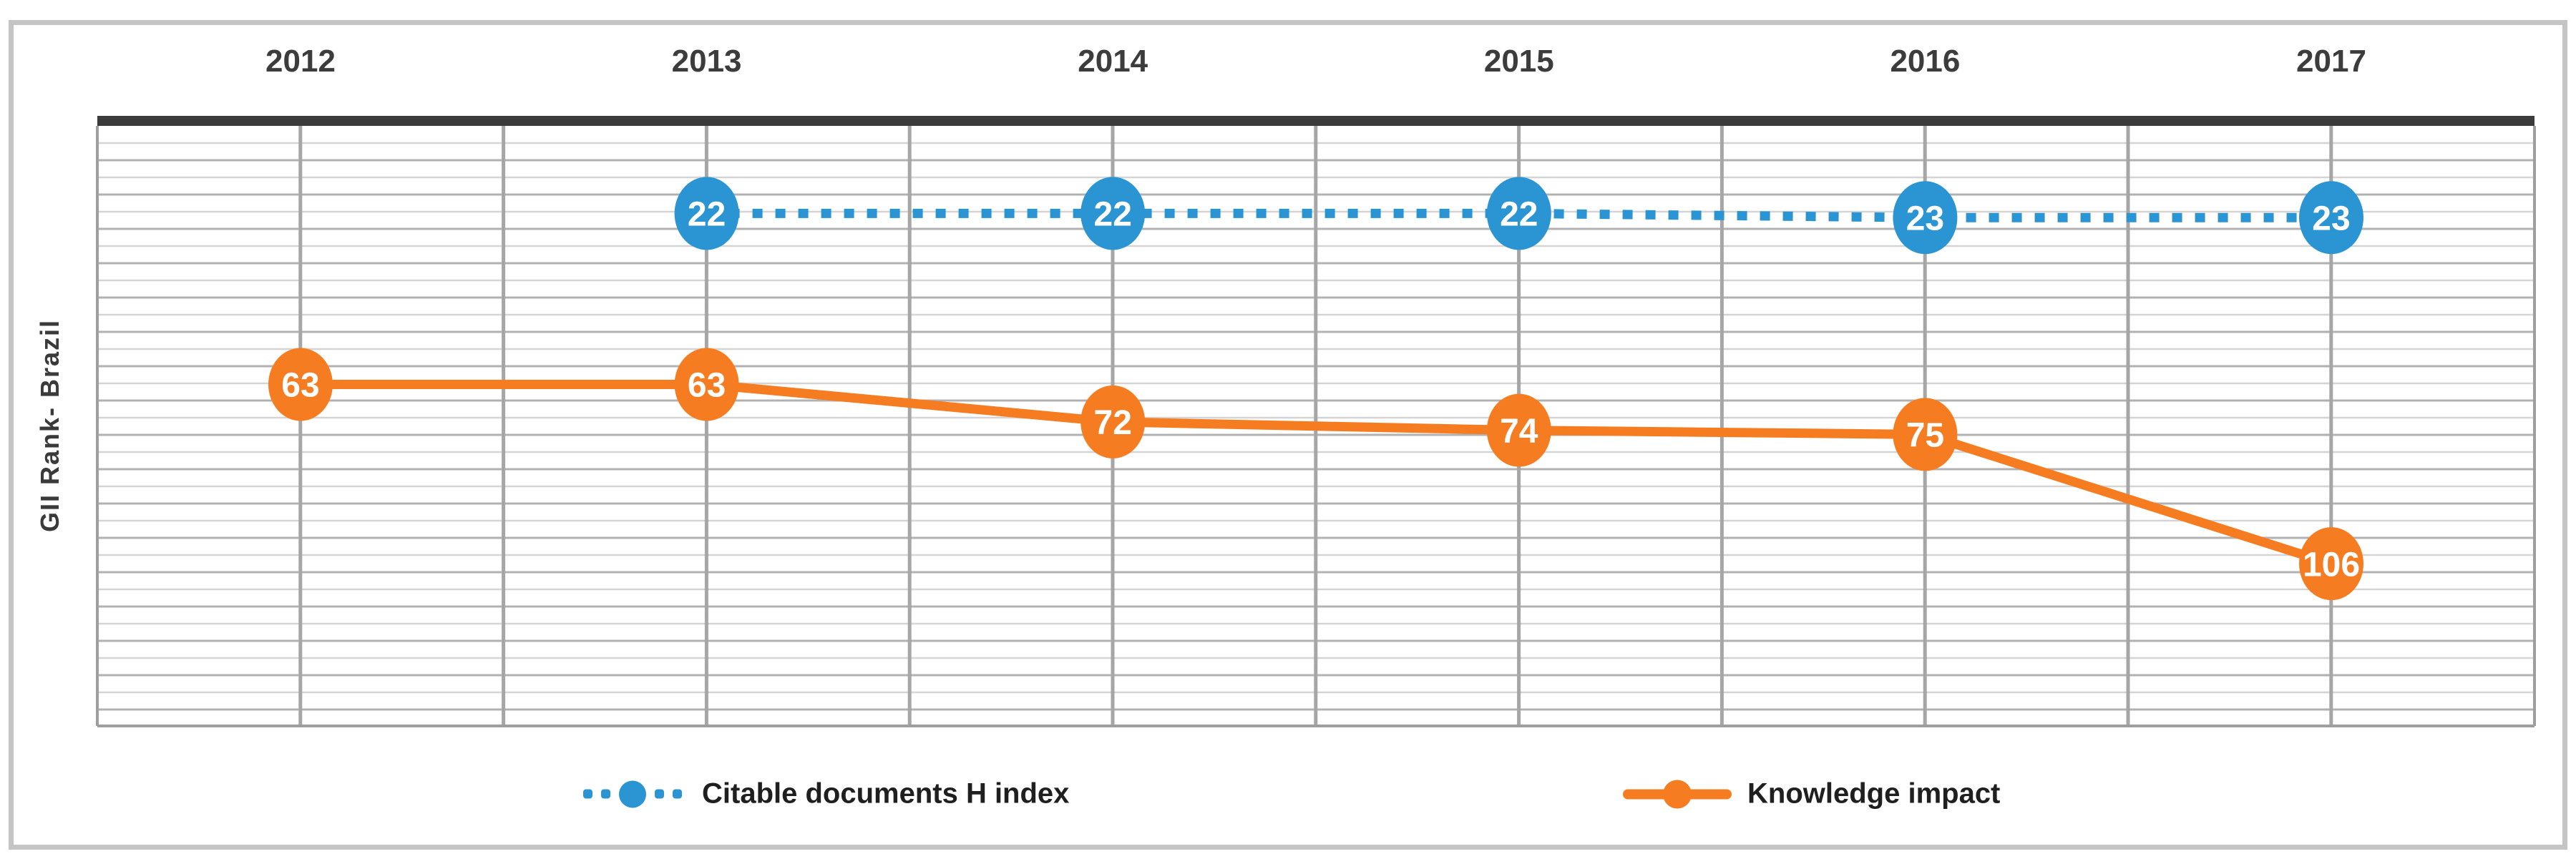  What do you see at coordinates (1874, 794) in the screenshot?
I see `legend-label-knowledge-impact: Knowledge impact` at bounding box center [1874, 794].